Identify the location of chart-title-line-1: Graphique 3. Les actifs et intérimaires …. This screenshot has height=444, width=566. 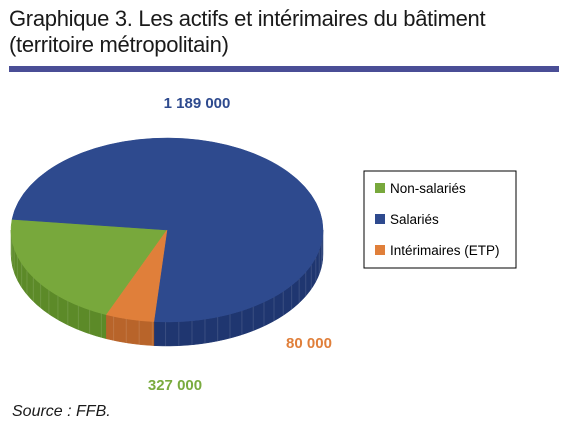
(247, 18).